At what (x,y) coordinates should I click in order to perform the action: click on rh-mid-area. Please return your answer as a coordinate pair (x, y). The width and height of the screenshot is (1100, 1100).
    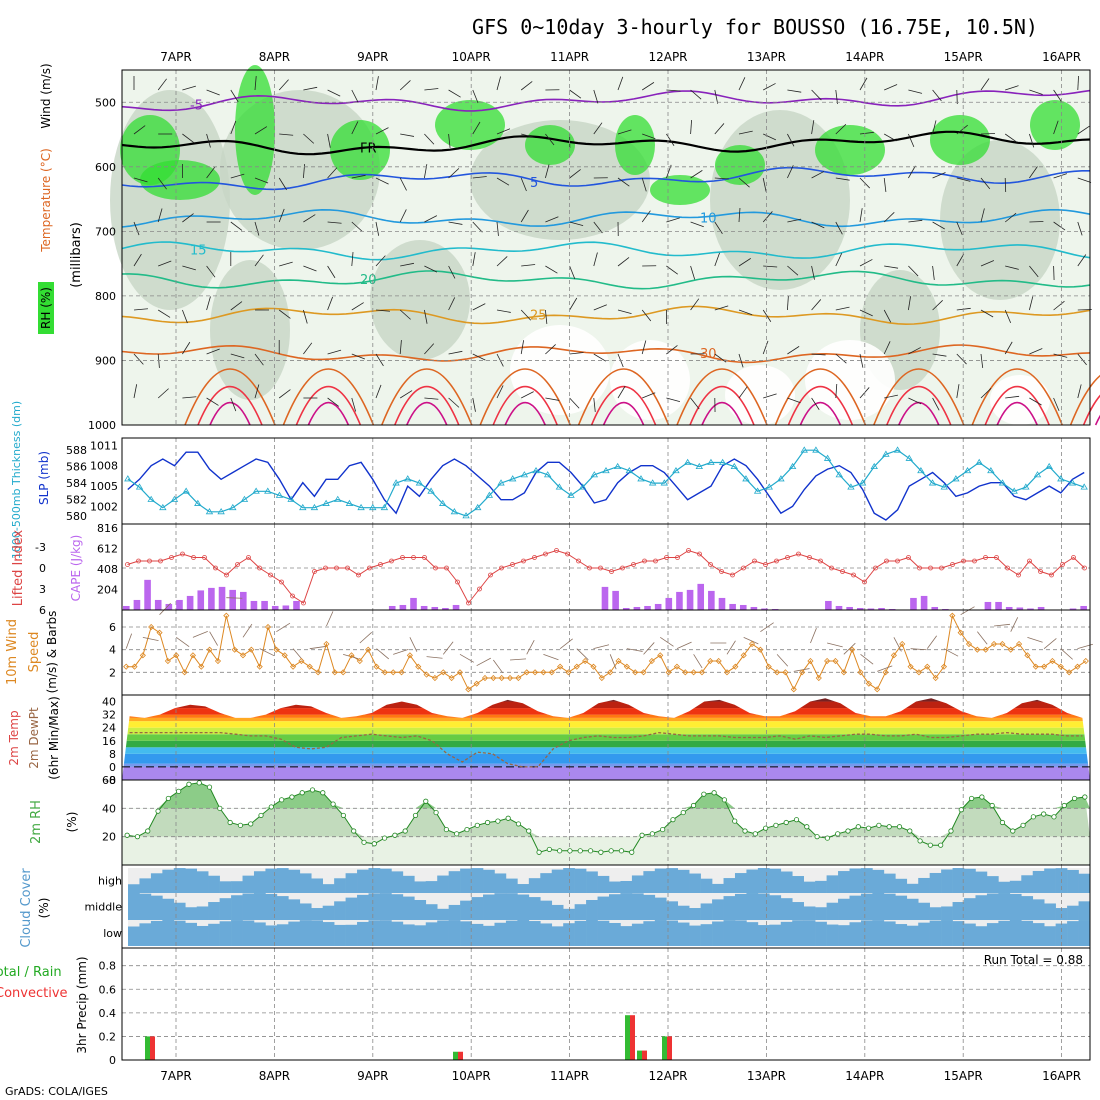
    Looking at the image, I should click on (606, 809).